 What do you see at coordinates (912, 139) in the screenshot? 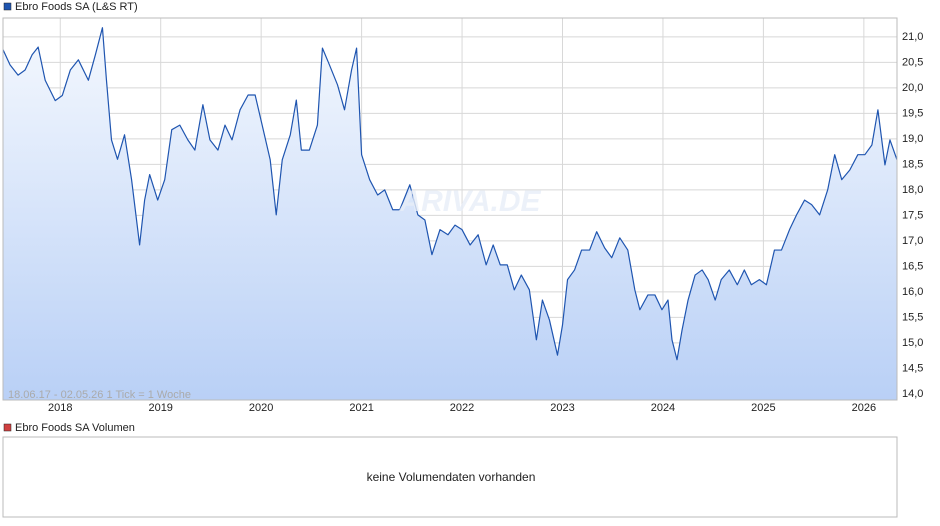
I see `y-tick-label: 19,0` at bounding box center [912, 139].